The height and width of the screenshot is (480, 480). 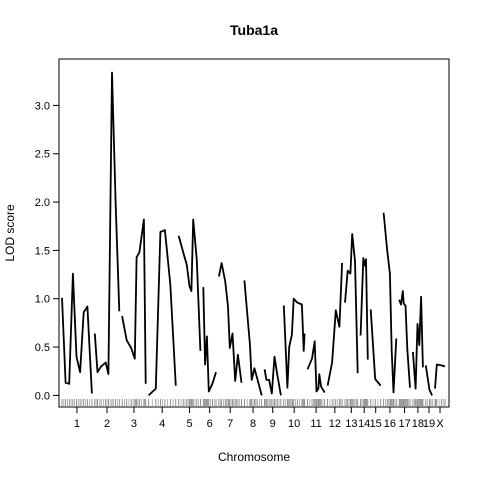 I want to click on x-tick-label-chr-3: 3, so click(x=134, y=424).